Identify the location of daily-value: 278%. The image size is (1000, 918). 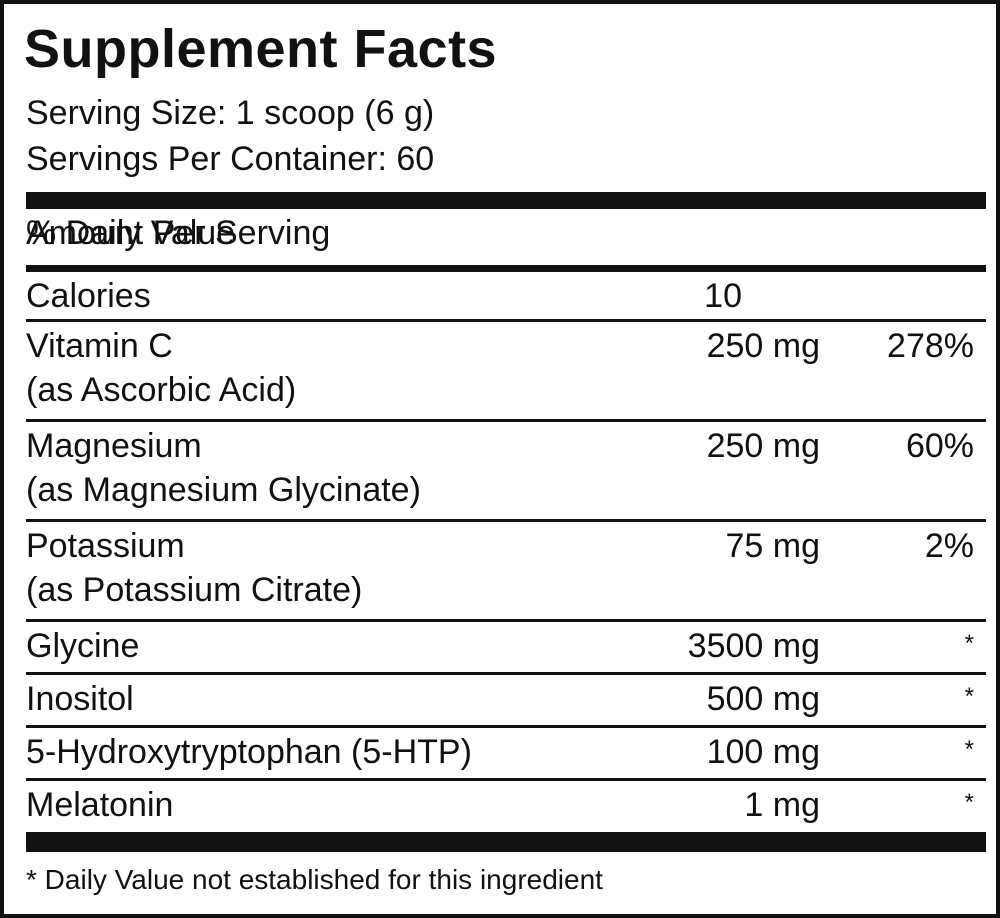
(930, 346).